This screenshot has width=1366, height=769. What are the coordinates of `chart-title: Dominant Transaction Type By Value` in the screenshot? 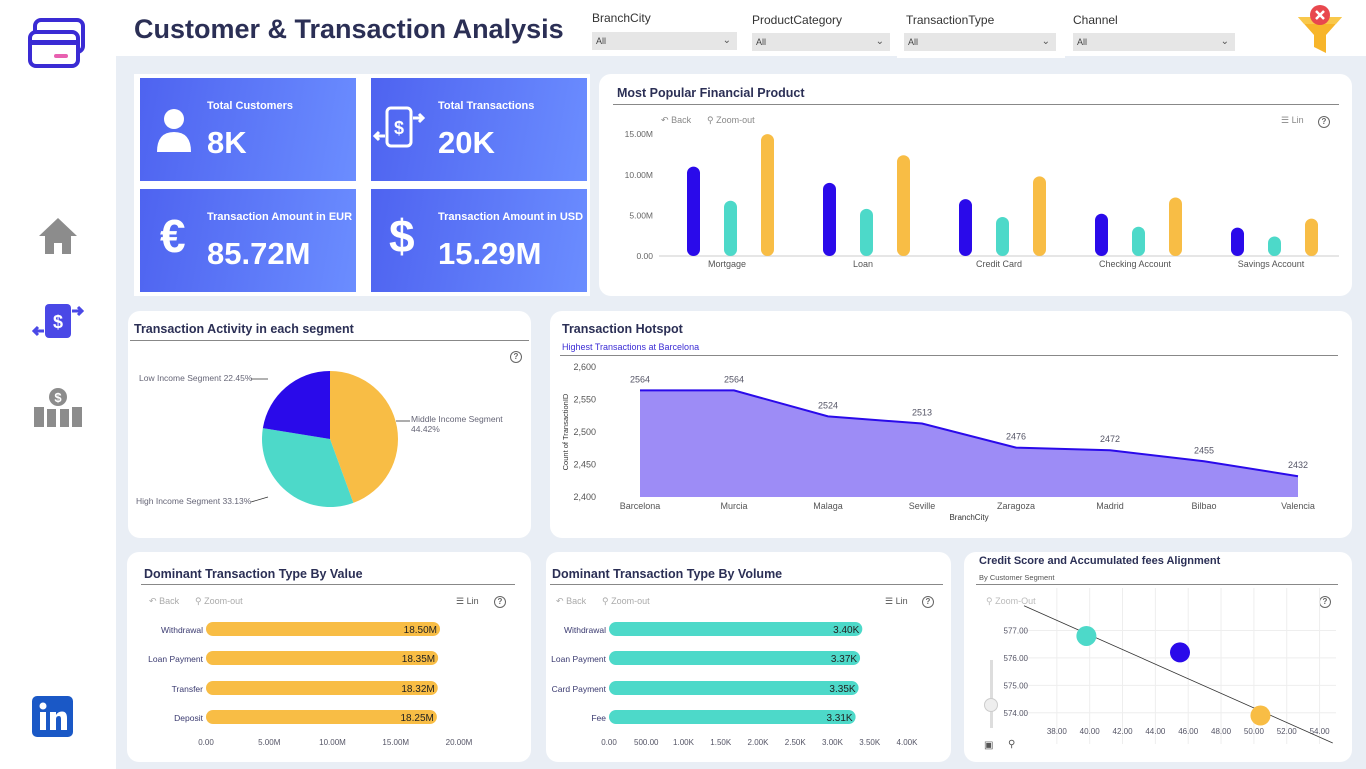 It's located at (253, 574).